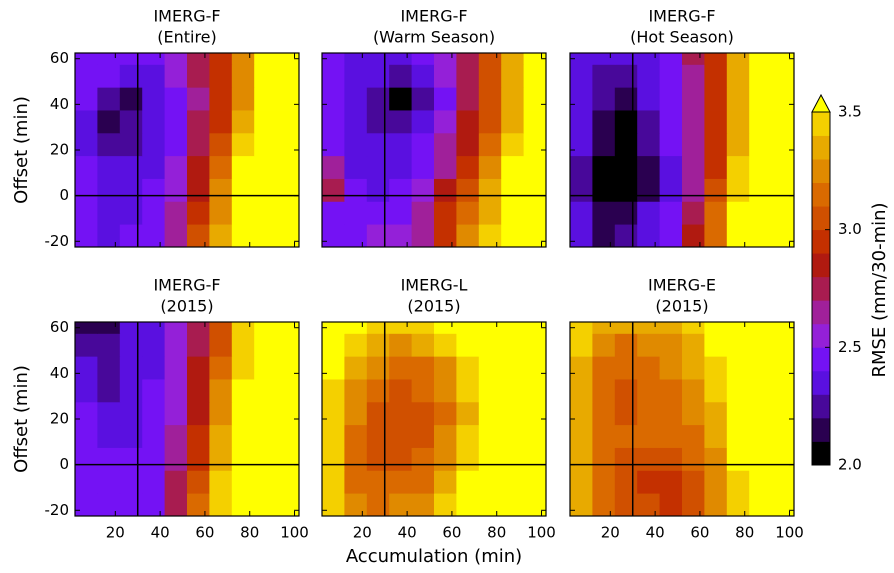 The height and width of the screenshot is (573, 894). What do you see at coordinates (879, 289) in the screenshot?
I see `colorbar-label: RMSE (mm/30-min)` at bounding box center [879, 289].